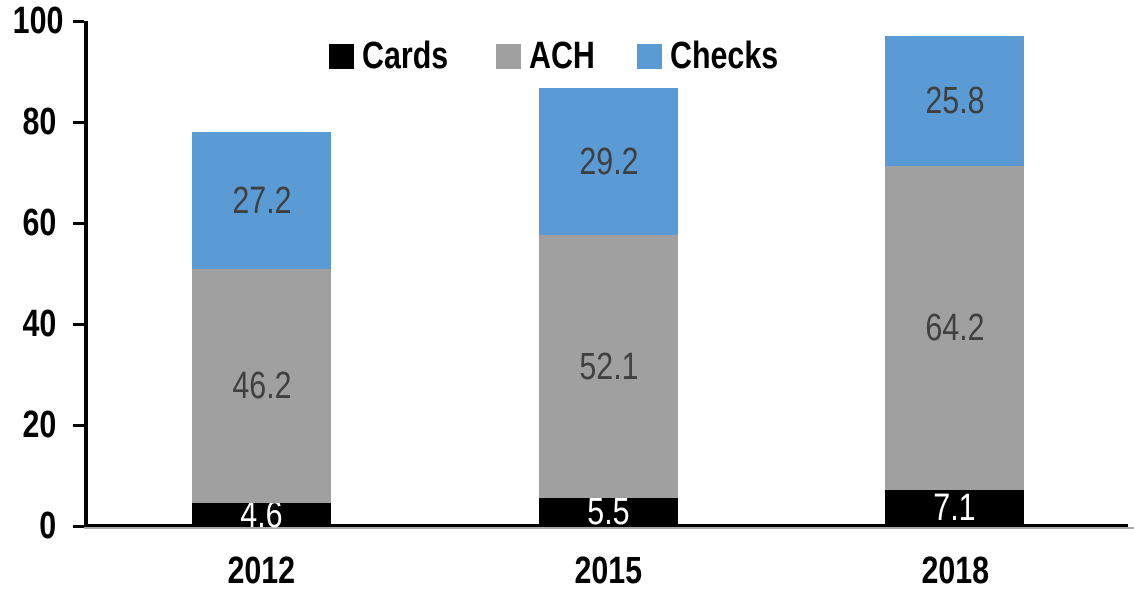 This screenshot has width=1134, height=599. What do you see at coordinates (39, 425) in the screenshot?
I see `y-axis-tick-label-text: 20` at bounding box center [39, 425].